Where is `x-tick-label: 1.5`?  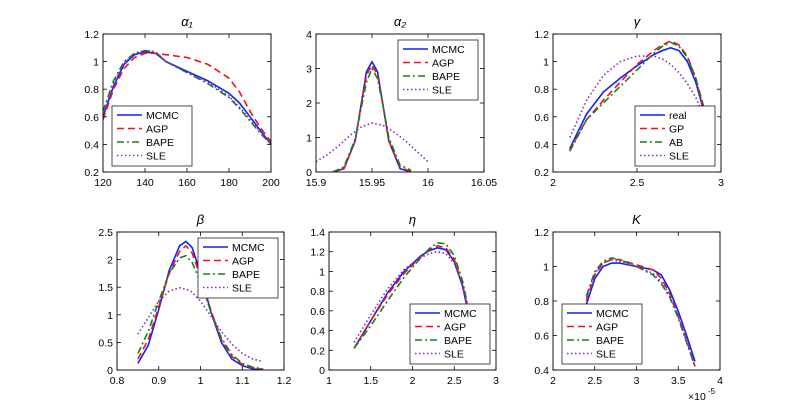
x-tick-label: 1.5 is located at coordinates (370, 381).